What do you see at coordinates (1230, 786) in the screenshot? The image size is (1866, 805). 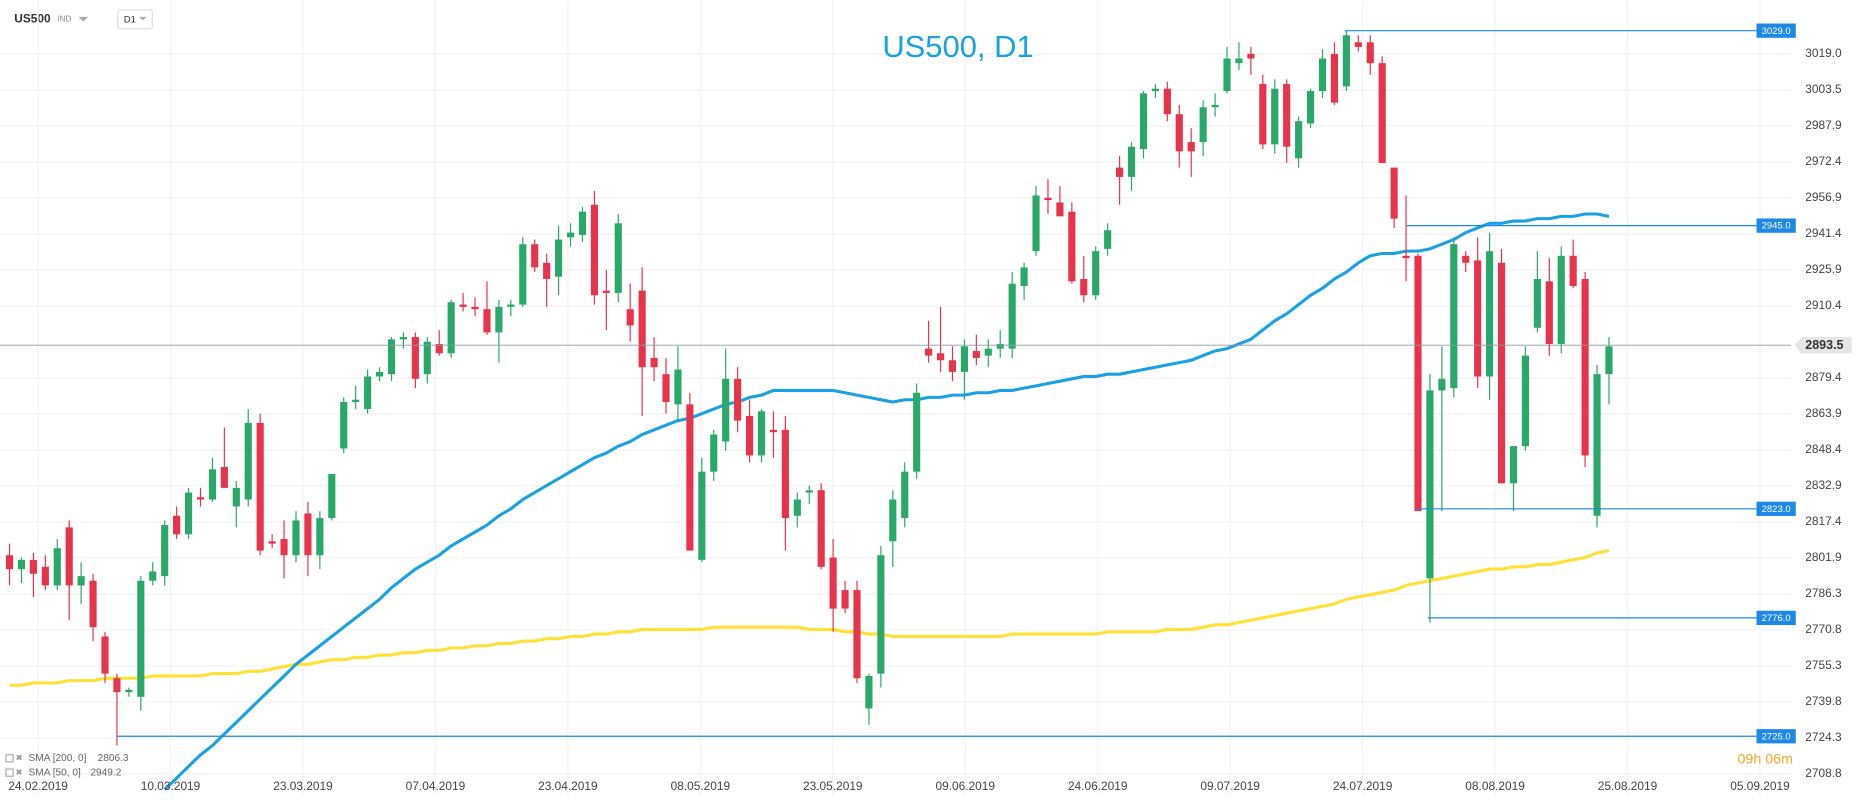 I see `x-tick-label: 09.07.2019` at bounding box center [1230, 786].